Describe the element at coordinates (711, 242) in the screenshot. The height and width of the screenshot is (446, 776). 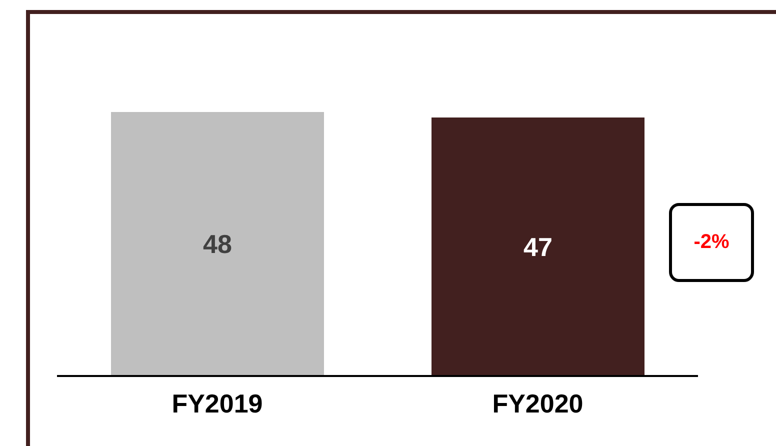
I see `annotation: -2%` at that location.